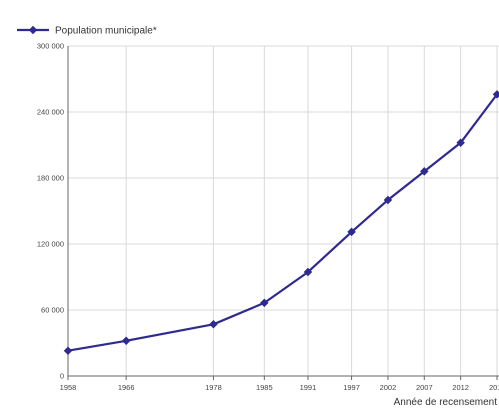 The height and width of the screenshot is (420, 499). I want to click on data-point-1958, so click(68, 350).